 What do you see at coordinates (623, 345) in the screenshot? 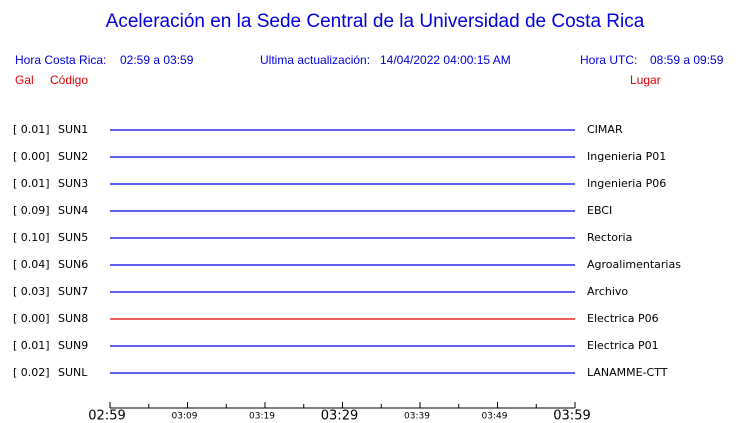
I see `station-place: Electrica P01` at bounding box center [623, 345].